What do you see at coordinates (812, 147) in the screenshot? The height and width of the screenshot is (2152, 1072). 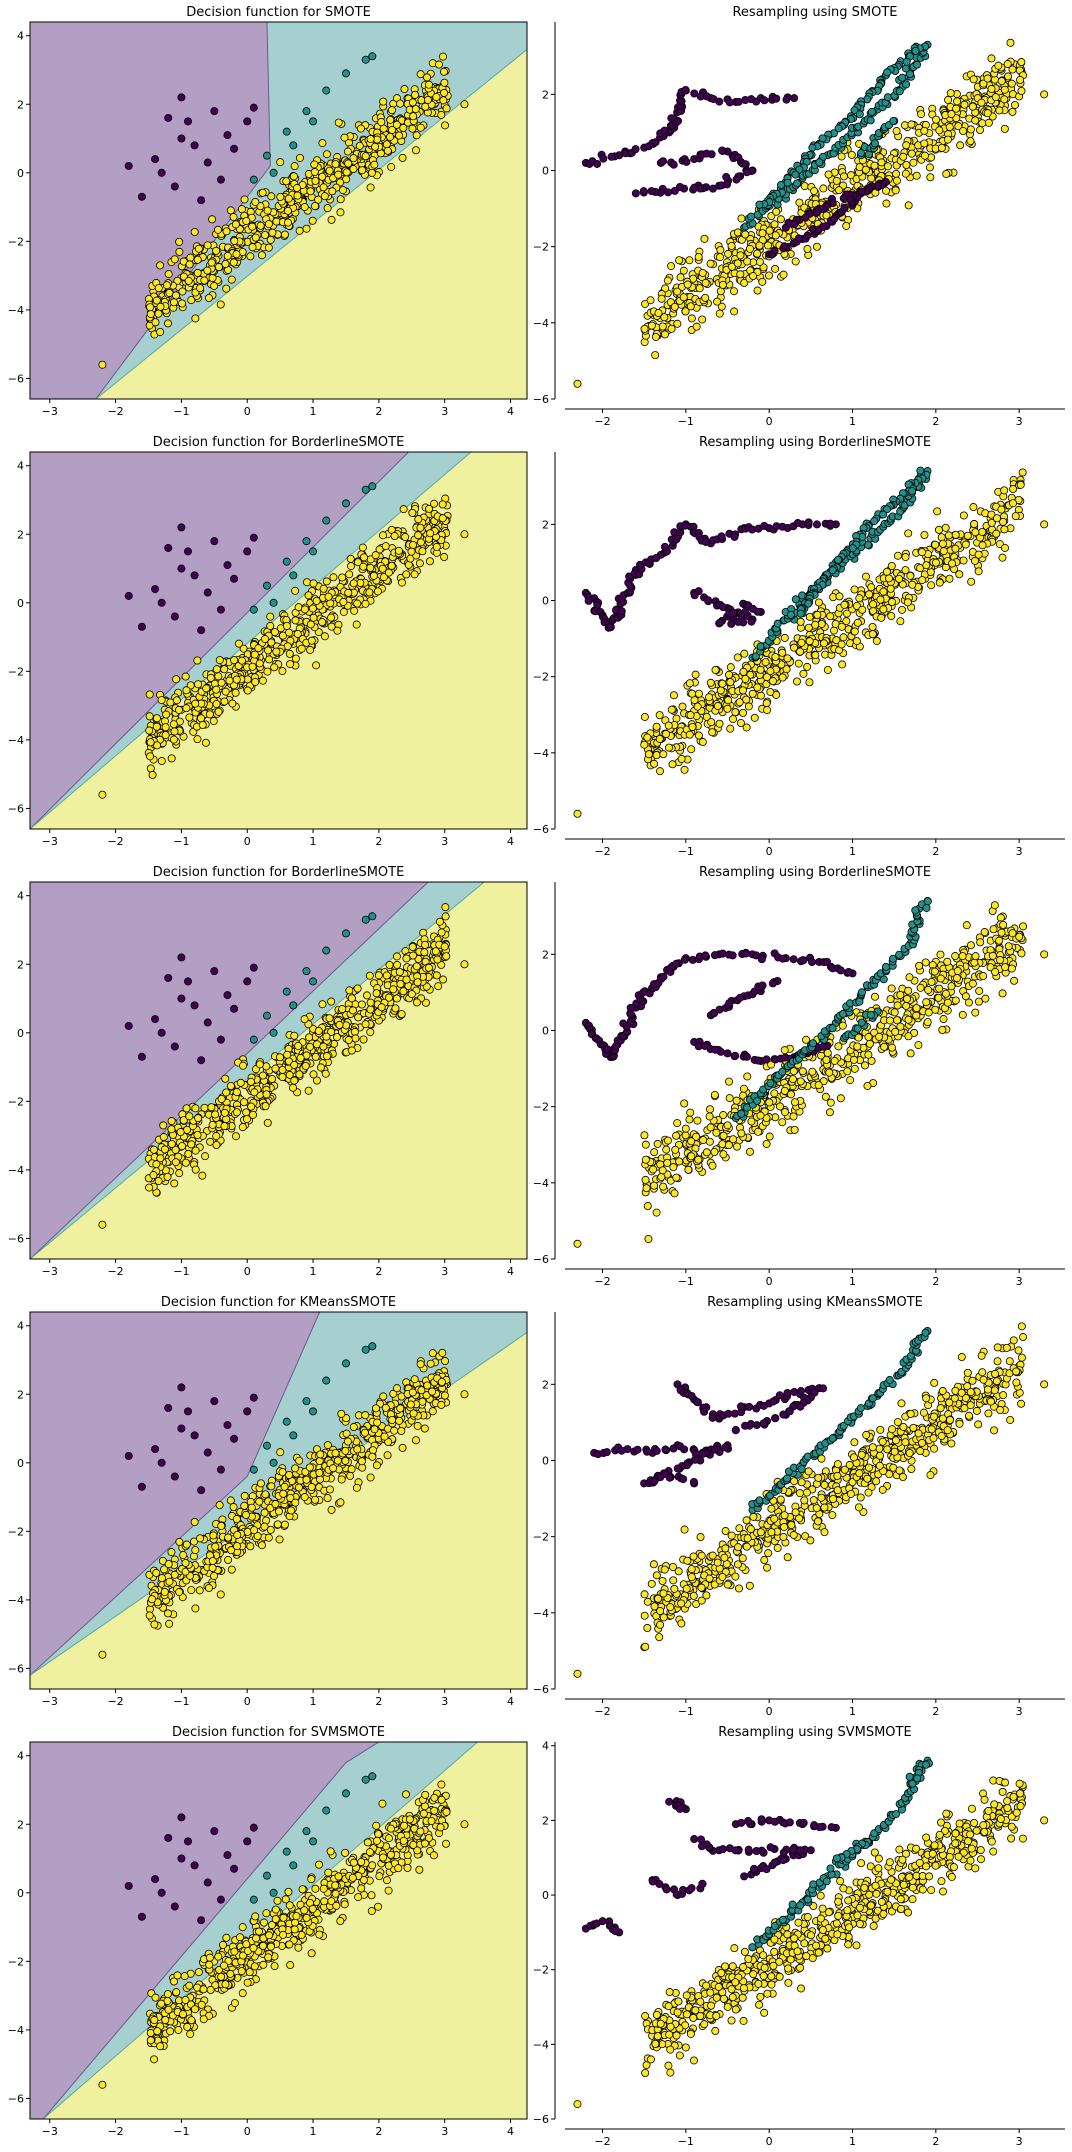 I see `middle-synthetic-point` at bounding box center [812, 147].